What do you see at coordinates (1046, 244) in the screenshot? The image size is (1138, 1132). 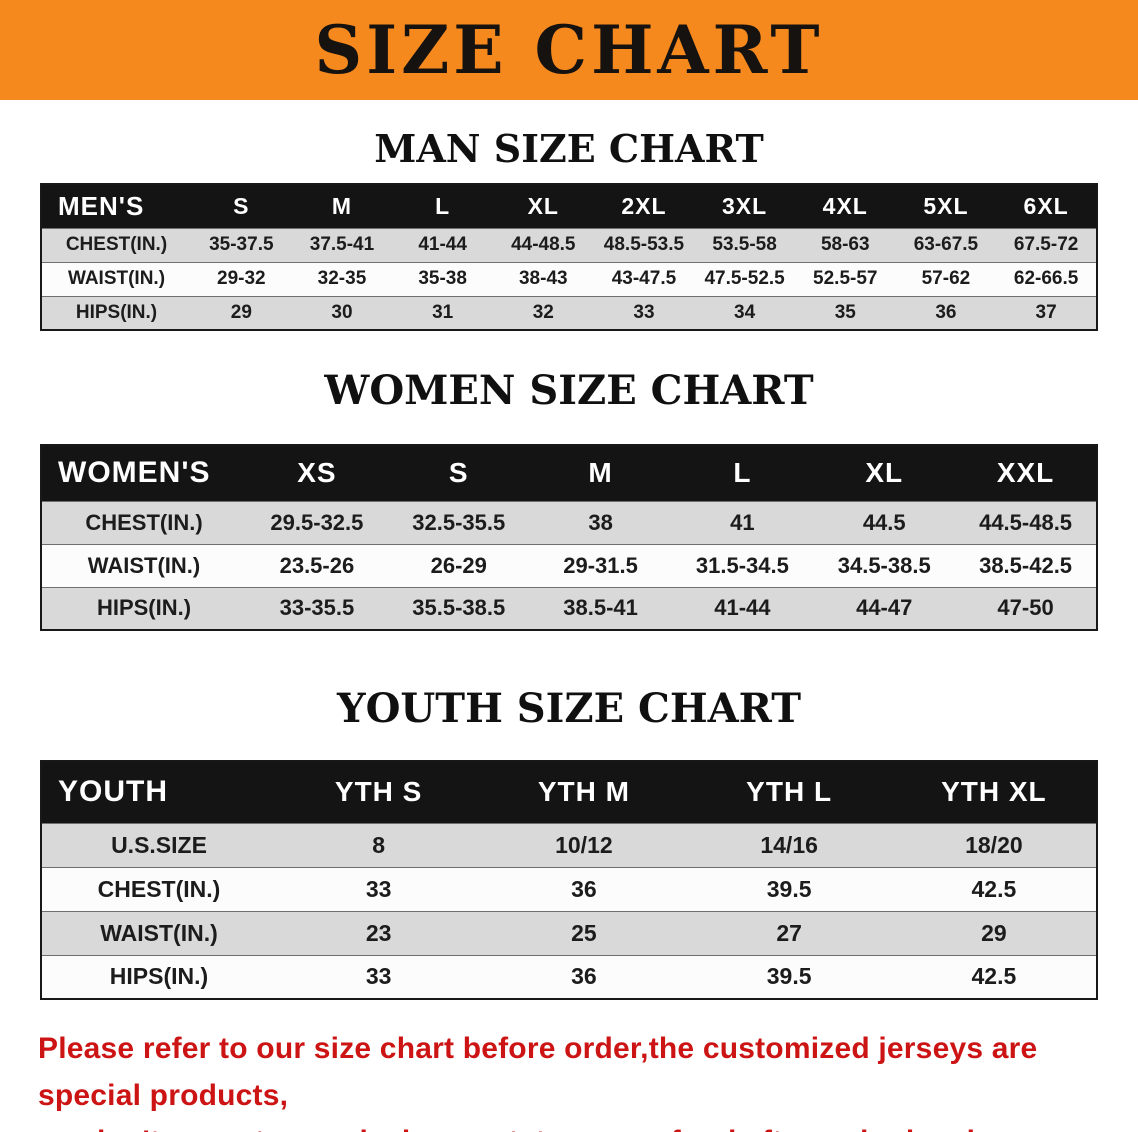 I see `size-value: 67.5-72` at bounding box center [1046, 244].